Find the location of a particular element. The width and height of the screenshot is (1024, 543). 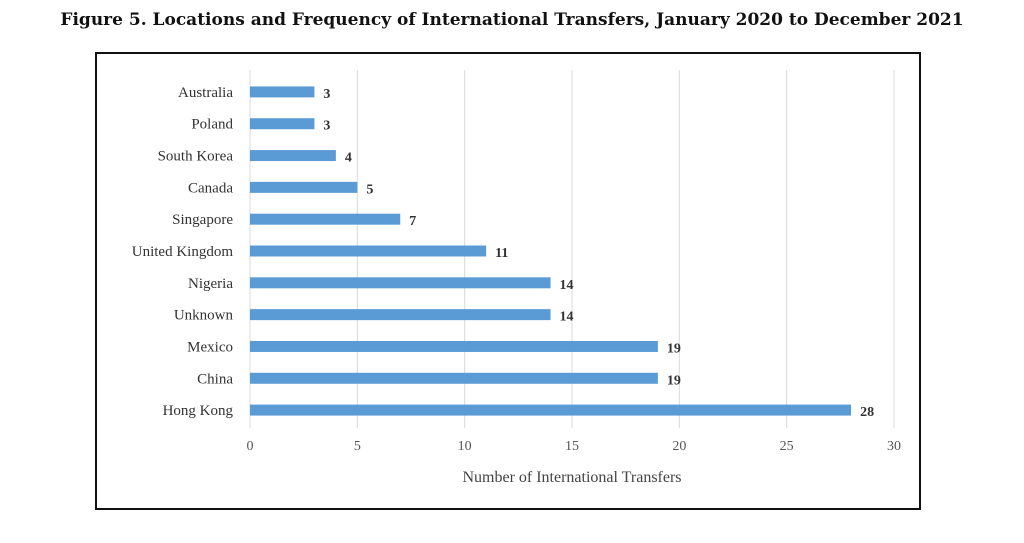

bar-australia is located at coordinates (282, 92).